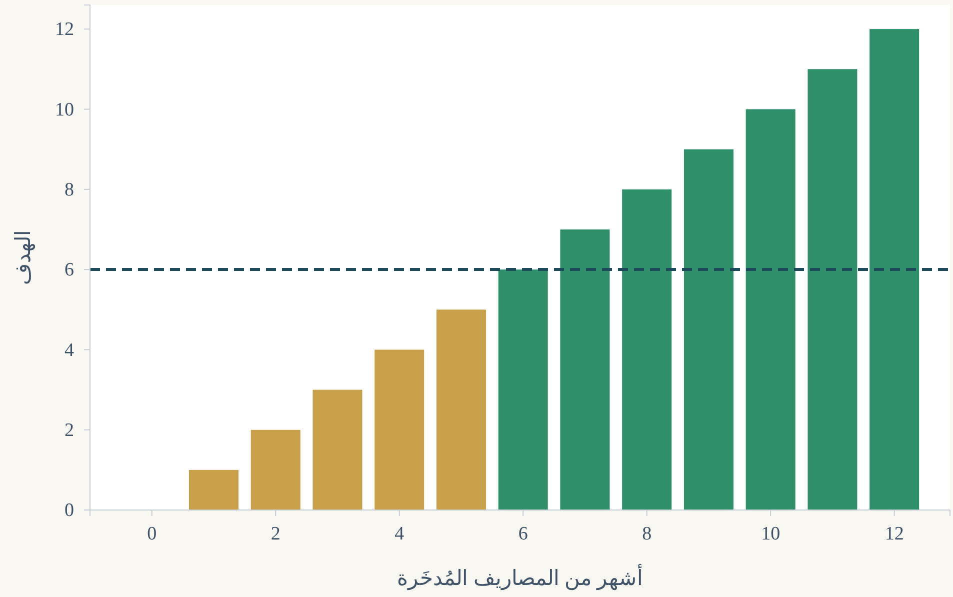 This screenshot has height=597, width=953. I want to click on x-tick-label: 12, so click(894, 533).